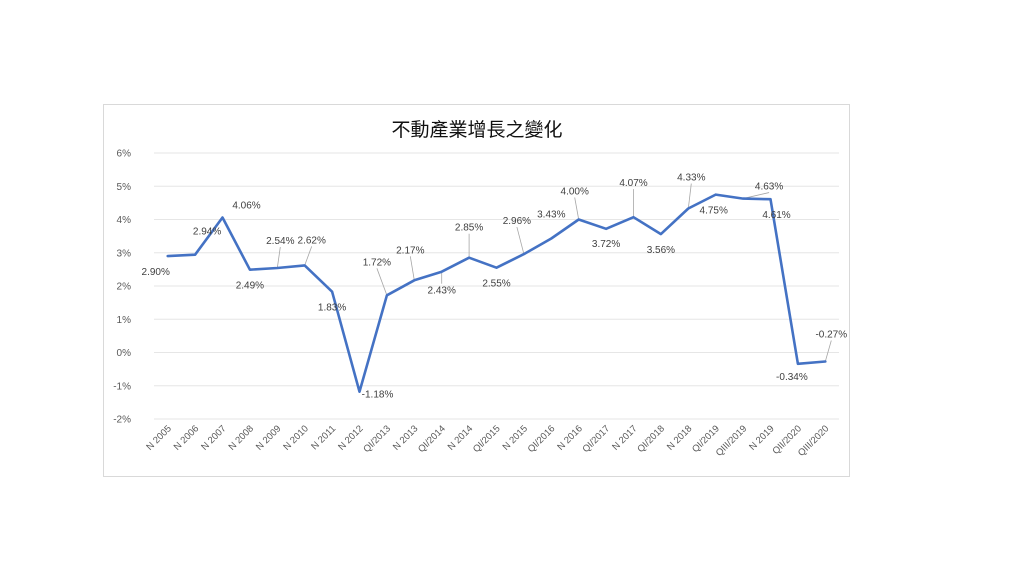  I want to click on x-tick-label: N 2006, so click(186, 437).